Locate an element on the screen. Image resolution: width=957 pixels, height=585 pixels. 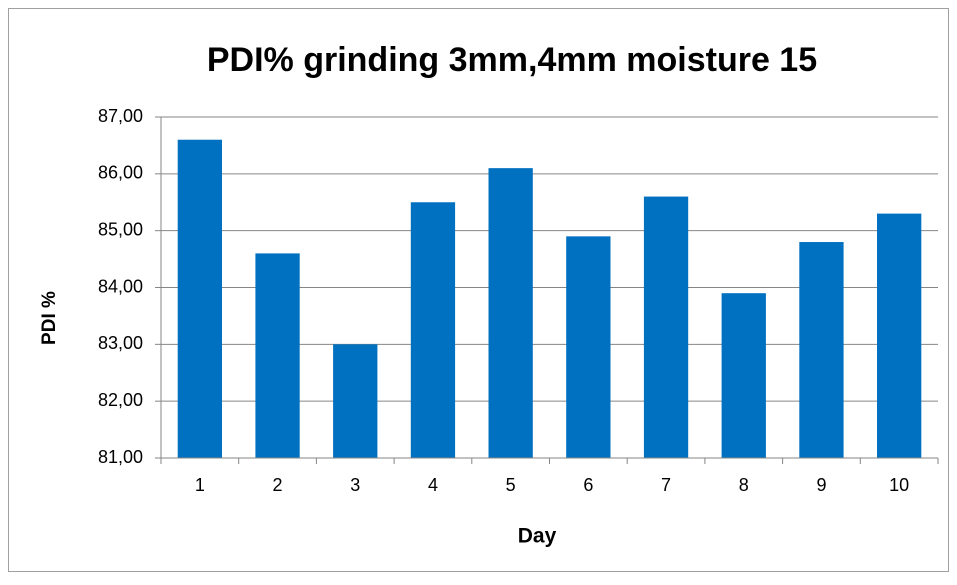
x-tick-label: 8 is located at coordinates (744, 485).